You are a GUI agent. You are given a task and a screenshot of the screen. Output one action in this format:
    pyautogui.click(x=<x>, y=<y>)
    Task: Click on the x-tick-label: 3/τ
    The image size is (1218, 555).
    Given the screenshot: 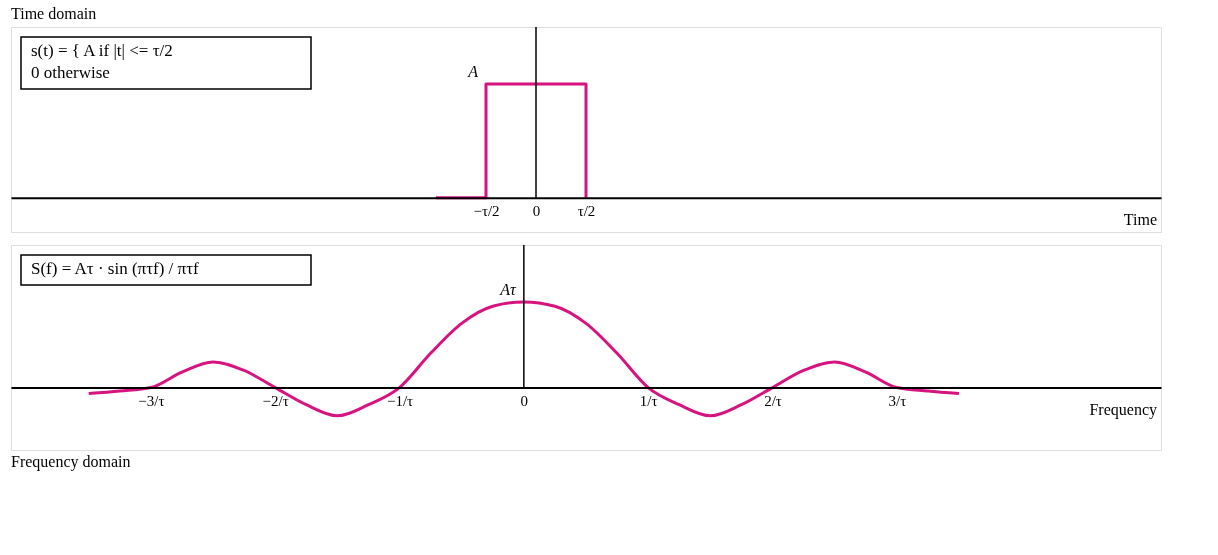 What is the action you would take?
    pyautogui.click(x=897, y=401)
    